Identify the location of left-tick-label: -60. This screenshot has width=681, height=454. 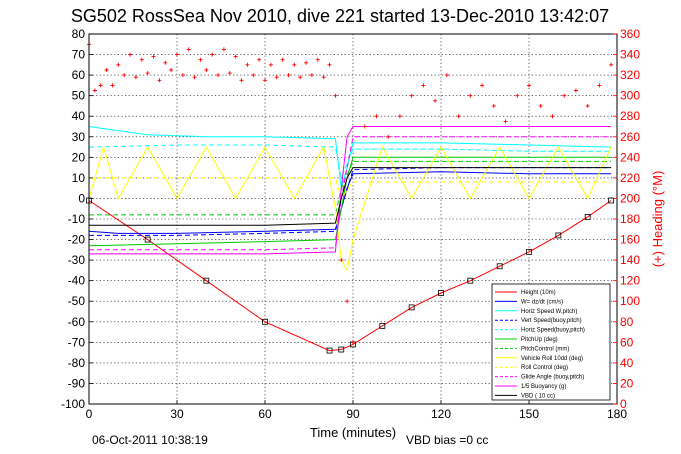
(77, 322).